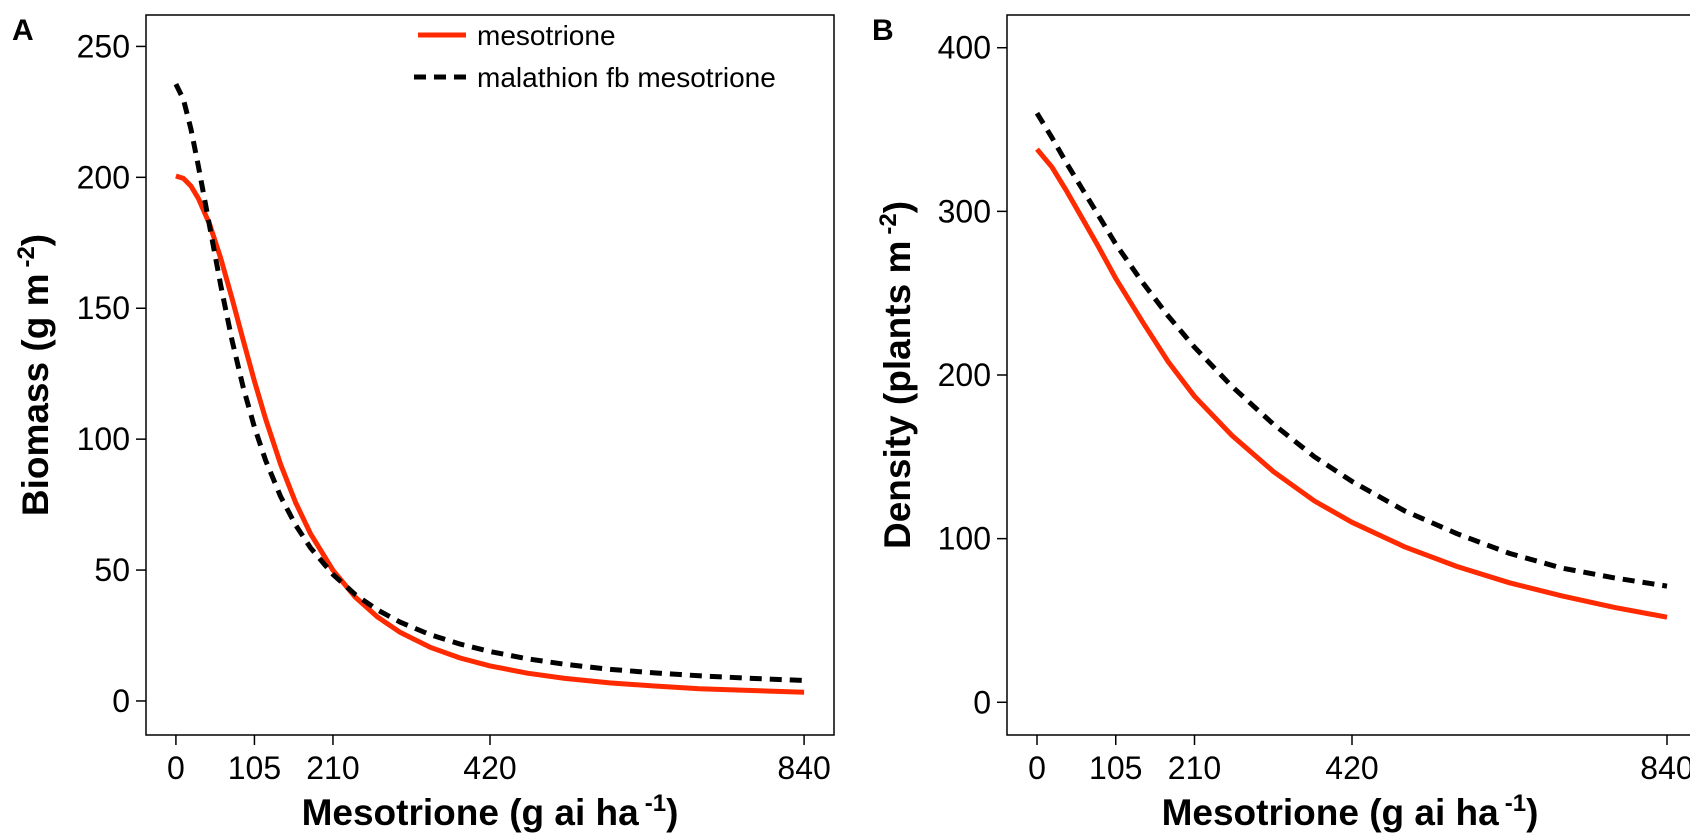  What do you see at coordinates (1350, 811) in the screenshot?
I see `panel-b-x-axis-title: Mesotrione (g ai ha -1)` at bounding box center [1350, 811].